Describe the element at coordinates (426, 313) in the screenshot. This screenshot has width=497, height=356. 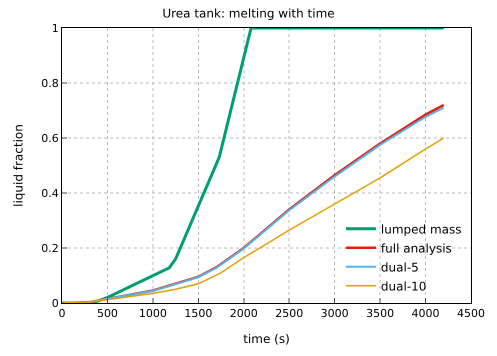
I see `x-tick-label: 4000` at that location.